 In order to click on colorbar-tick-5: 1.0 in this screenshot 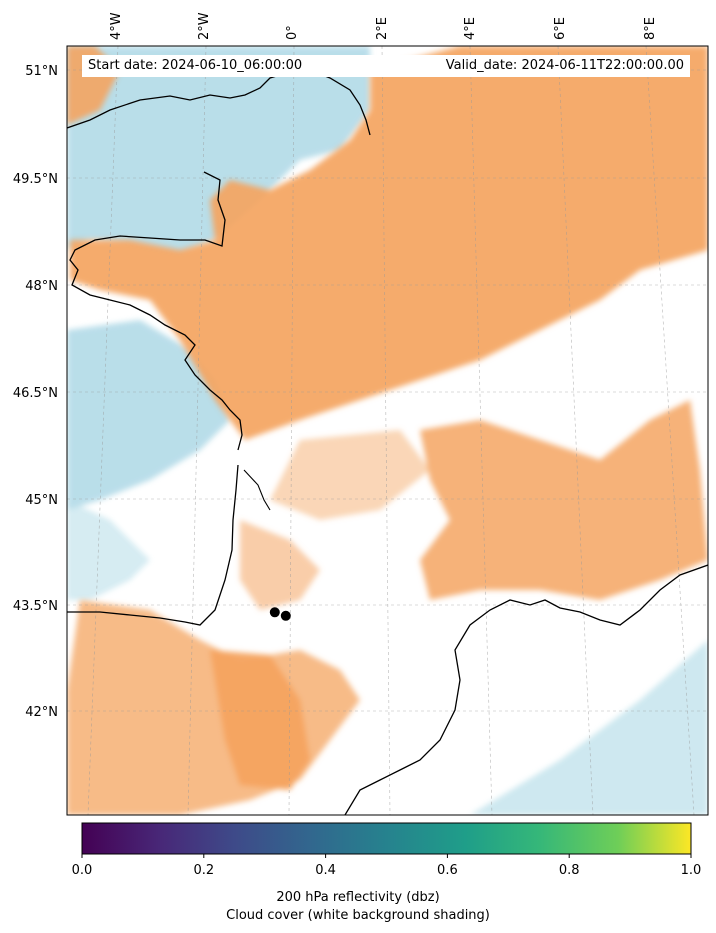, I will do `click(691, 870)`.